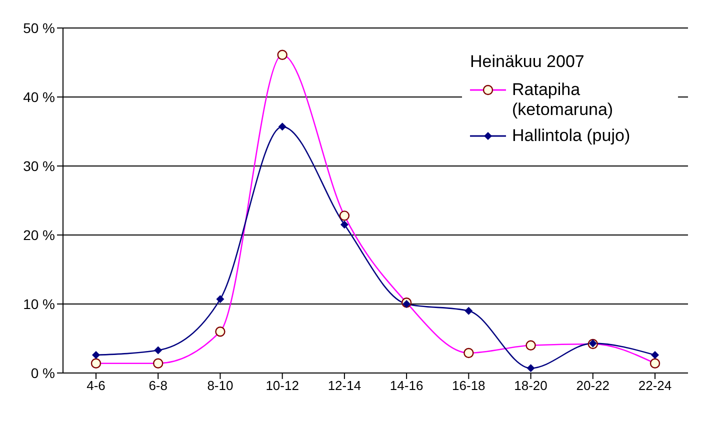  I want to click on legend-label: Ratapiha (ketomaruna), so click(563, 100).